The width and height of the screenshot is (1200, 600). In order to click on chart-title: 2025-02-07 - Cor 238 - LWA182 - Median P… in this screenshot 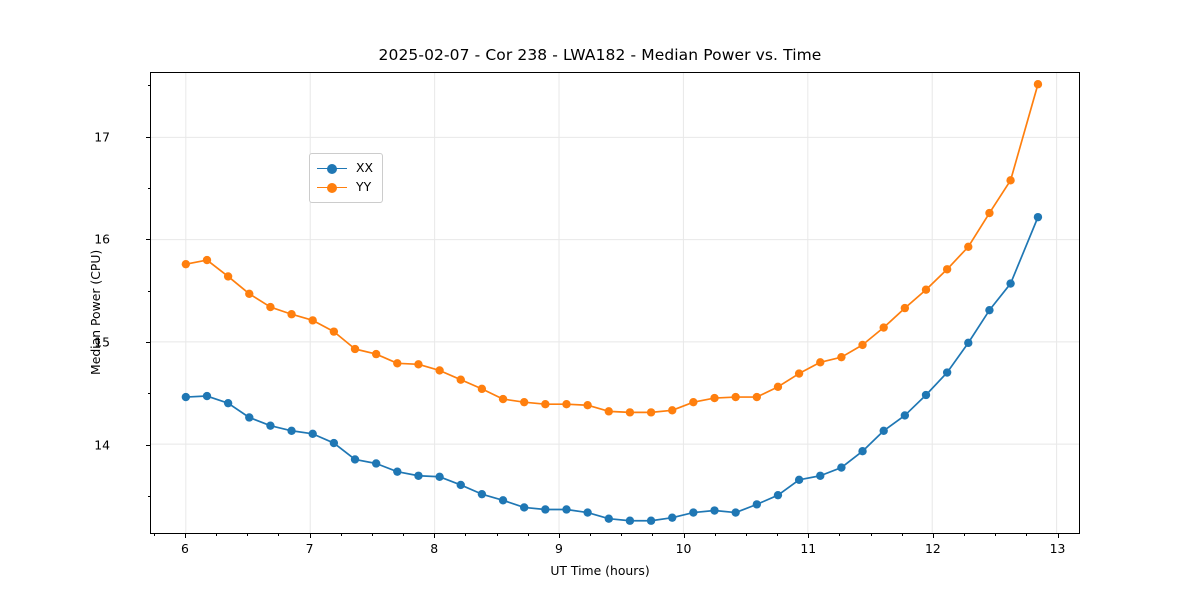, I will do `click(600, 55)`.